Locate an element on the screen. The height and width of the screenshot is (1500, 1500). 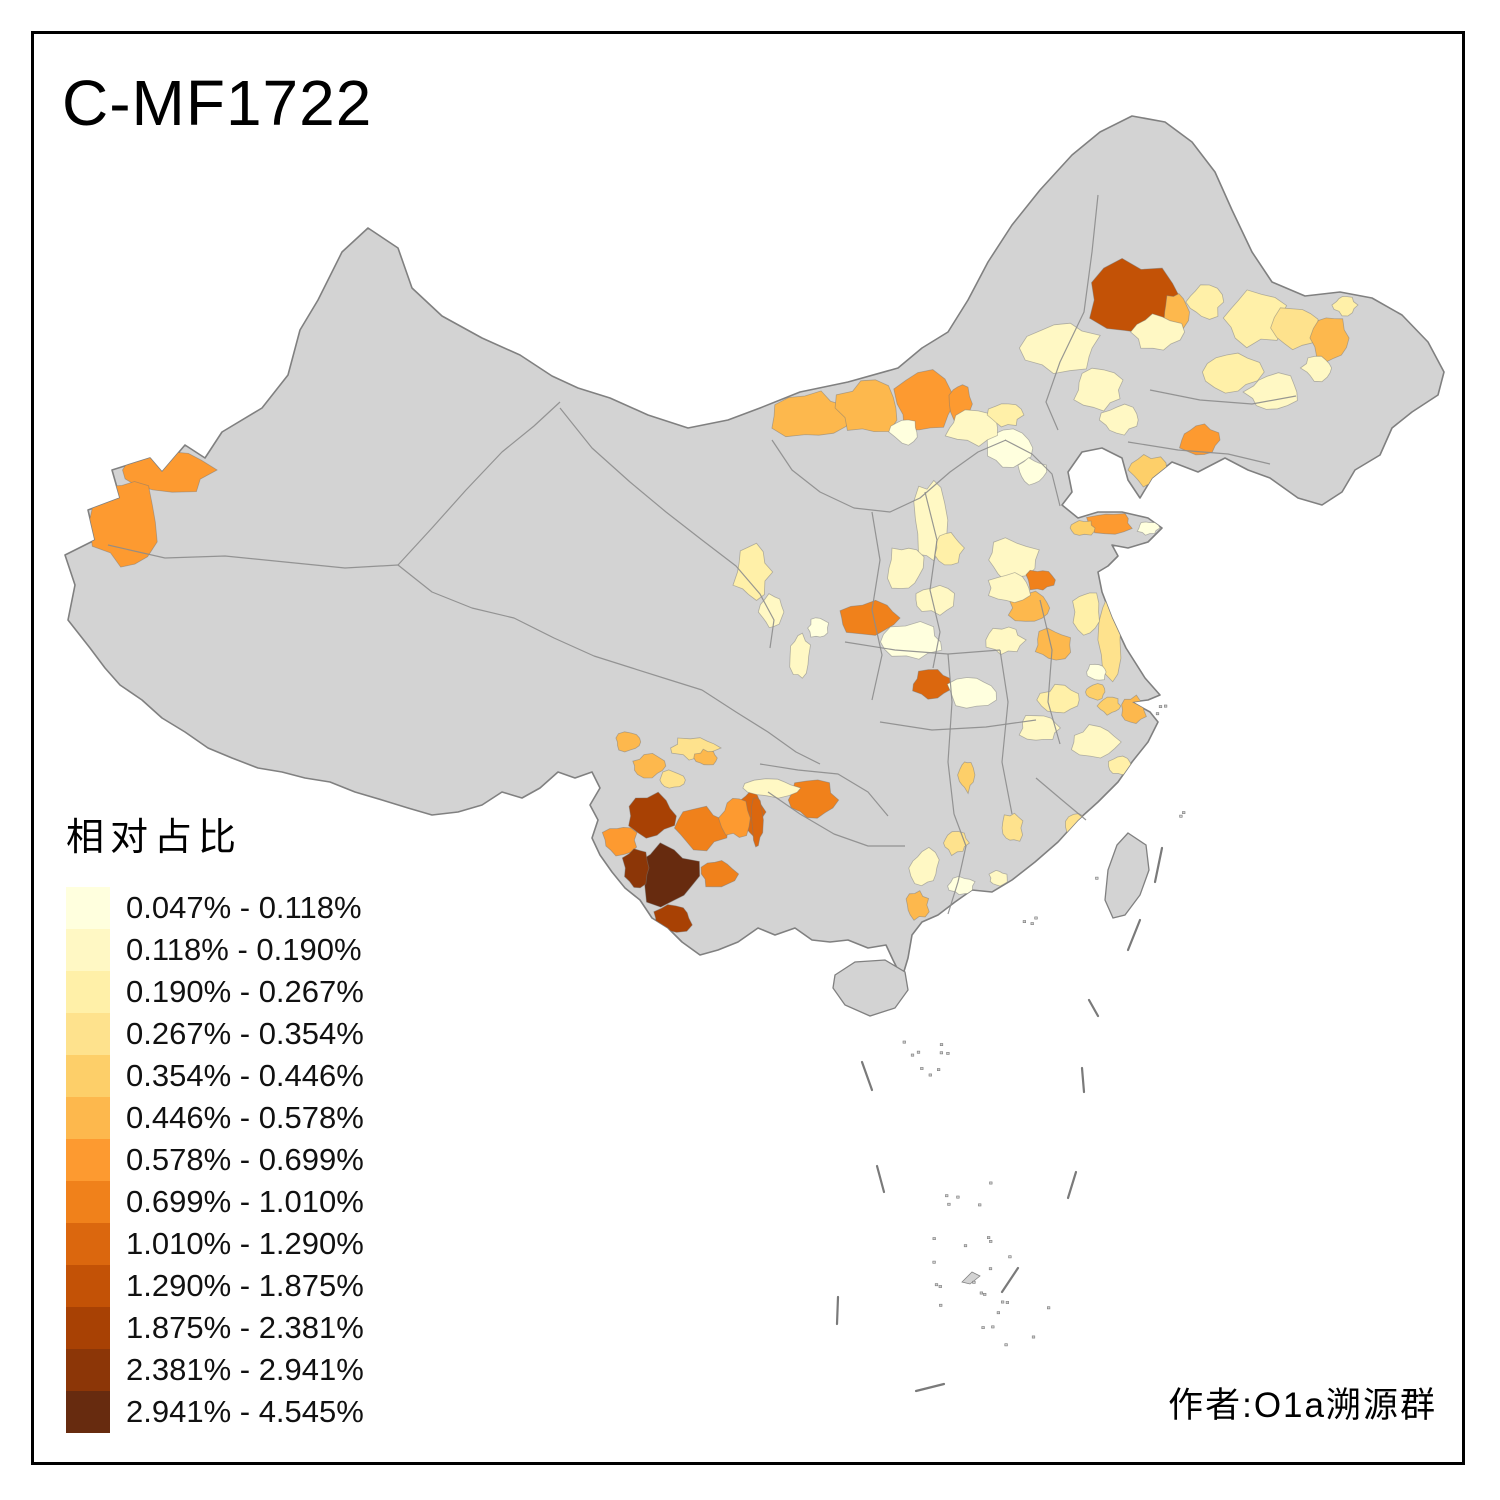
legend-row: 1.010% - 1.290% is located at coordinates (215, 1244).